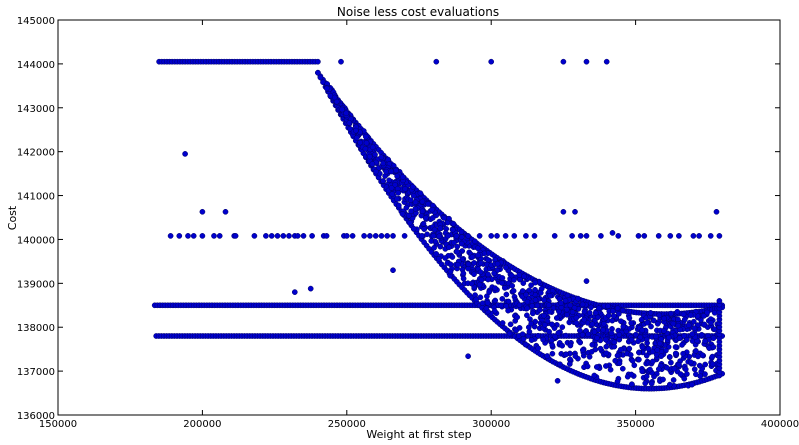 The image size is (799, 445). I want to click on y-tick-label: 139000, so click(36, 284).